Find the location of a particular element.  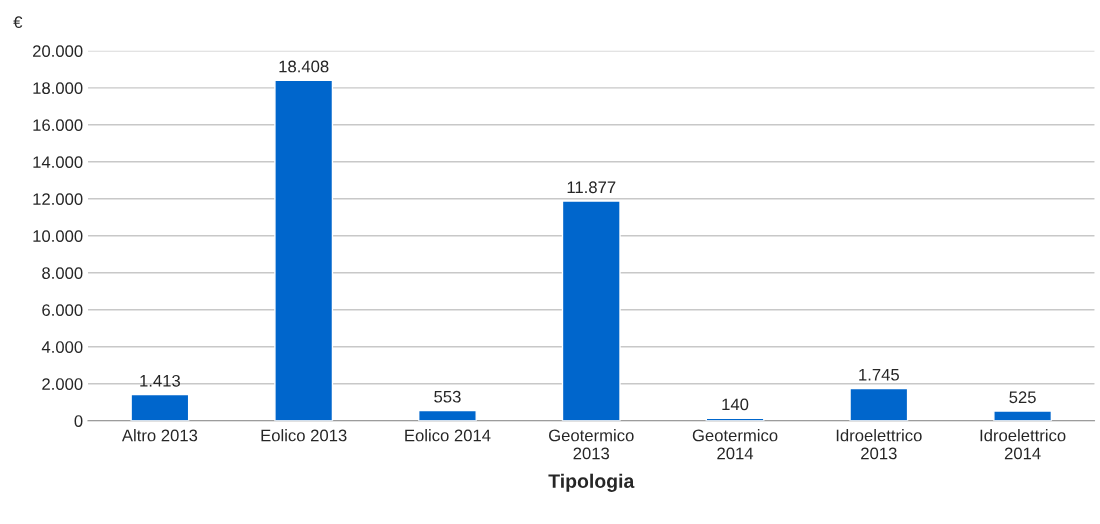

x-tick-label: Idroelettrico 2014 is located at coordinates (1023, 444).